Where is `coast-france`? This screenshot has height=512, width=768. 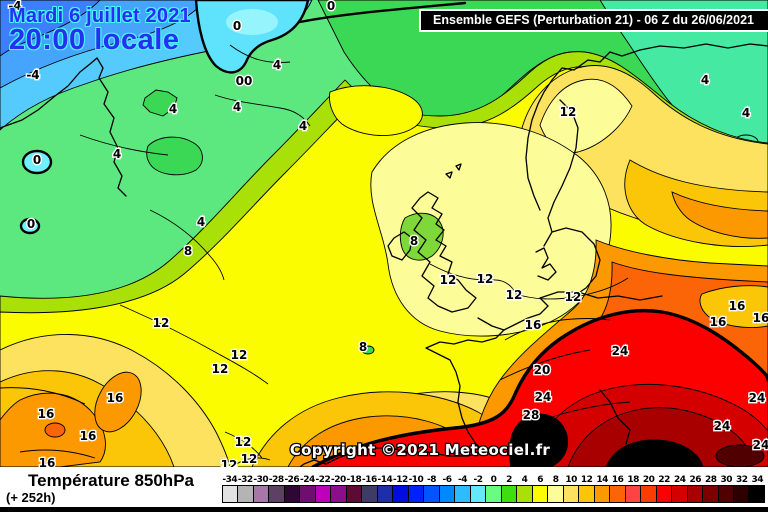 coast-france is located at coordinates (465, 385).